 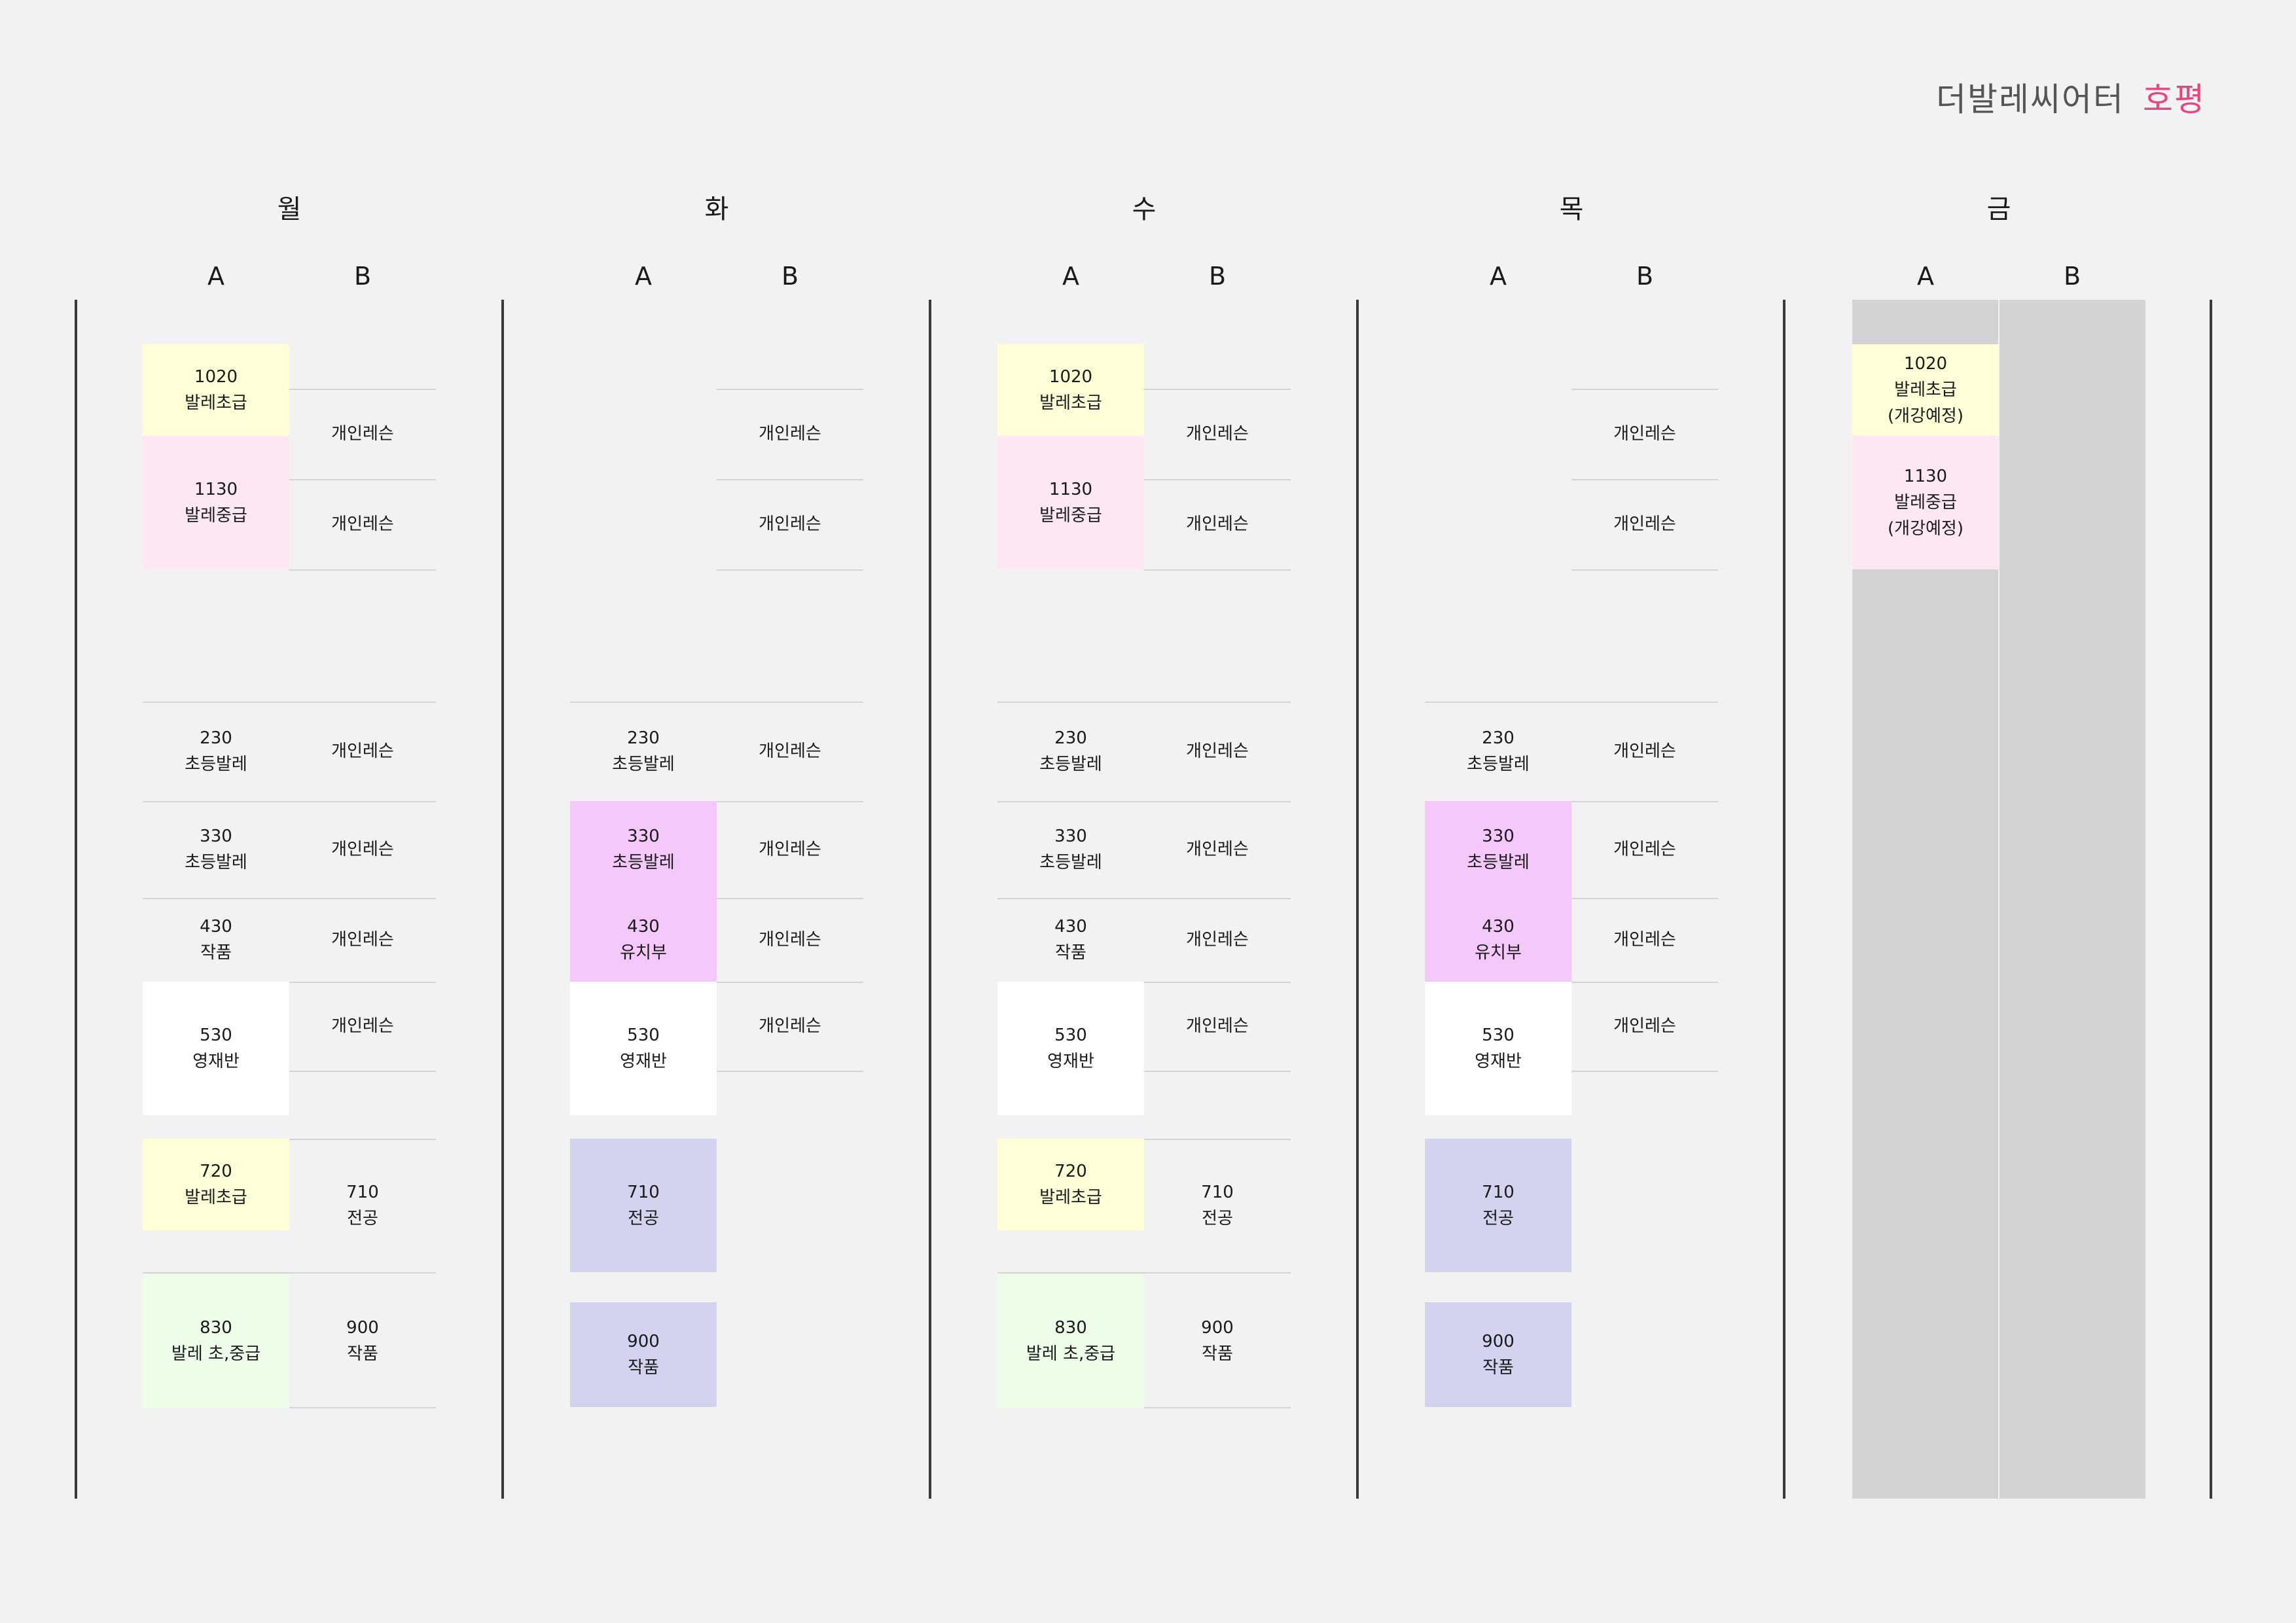 I want to click on branch-name: 호평, so click(x=2174, y=99).